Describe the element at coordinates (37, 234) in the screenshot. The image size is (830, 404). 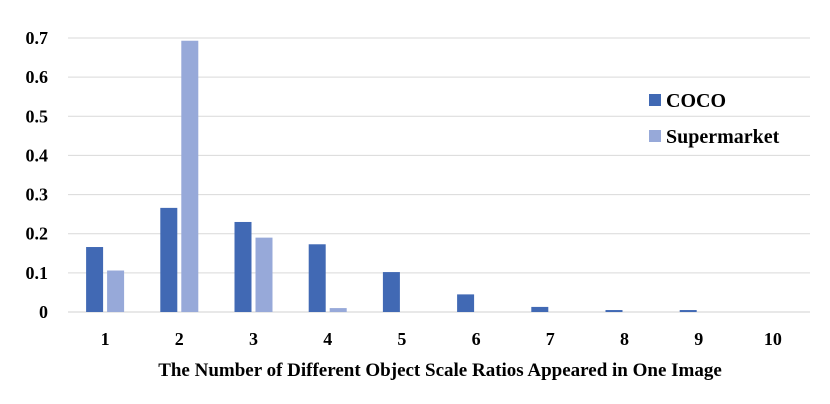
I see `y-tick-label: 0.2` at that location.